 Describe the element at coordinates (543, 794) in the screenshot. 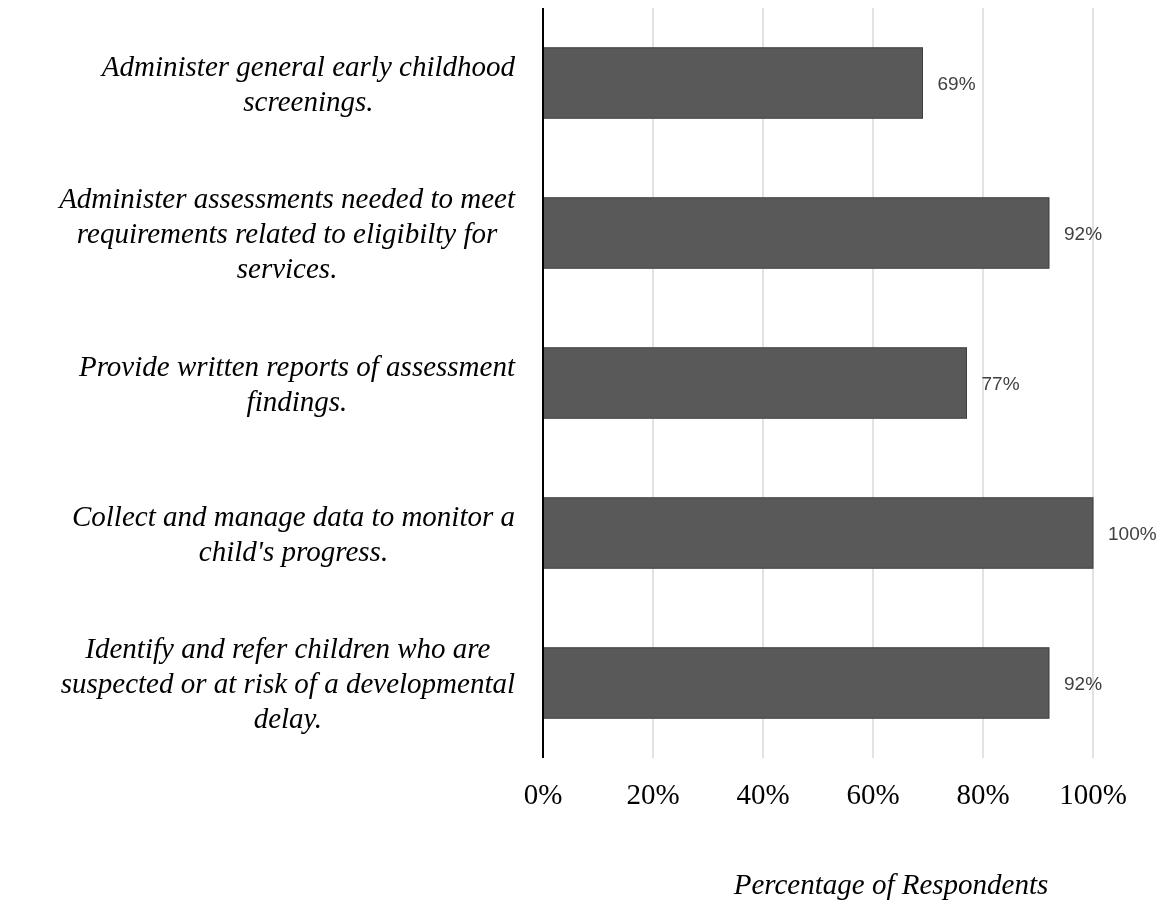

I see `x-tick-label: 0%` at that location.